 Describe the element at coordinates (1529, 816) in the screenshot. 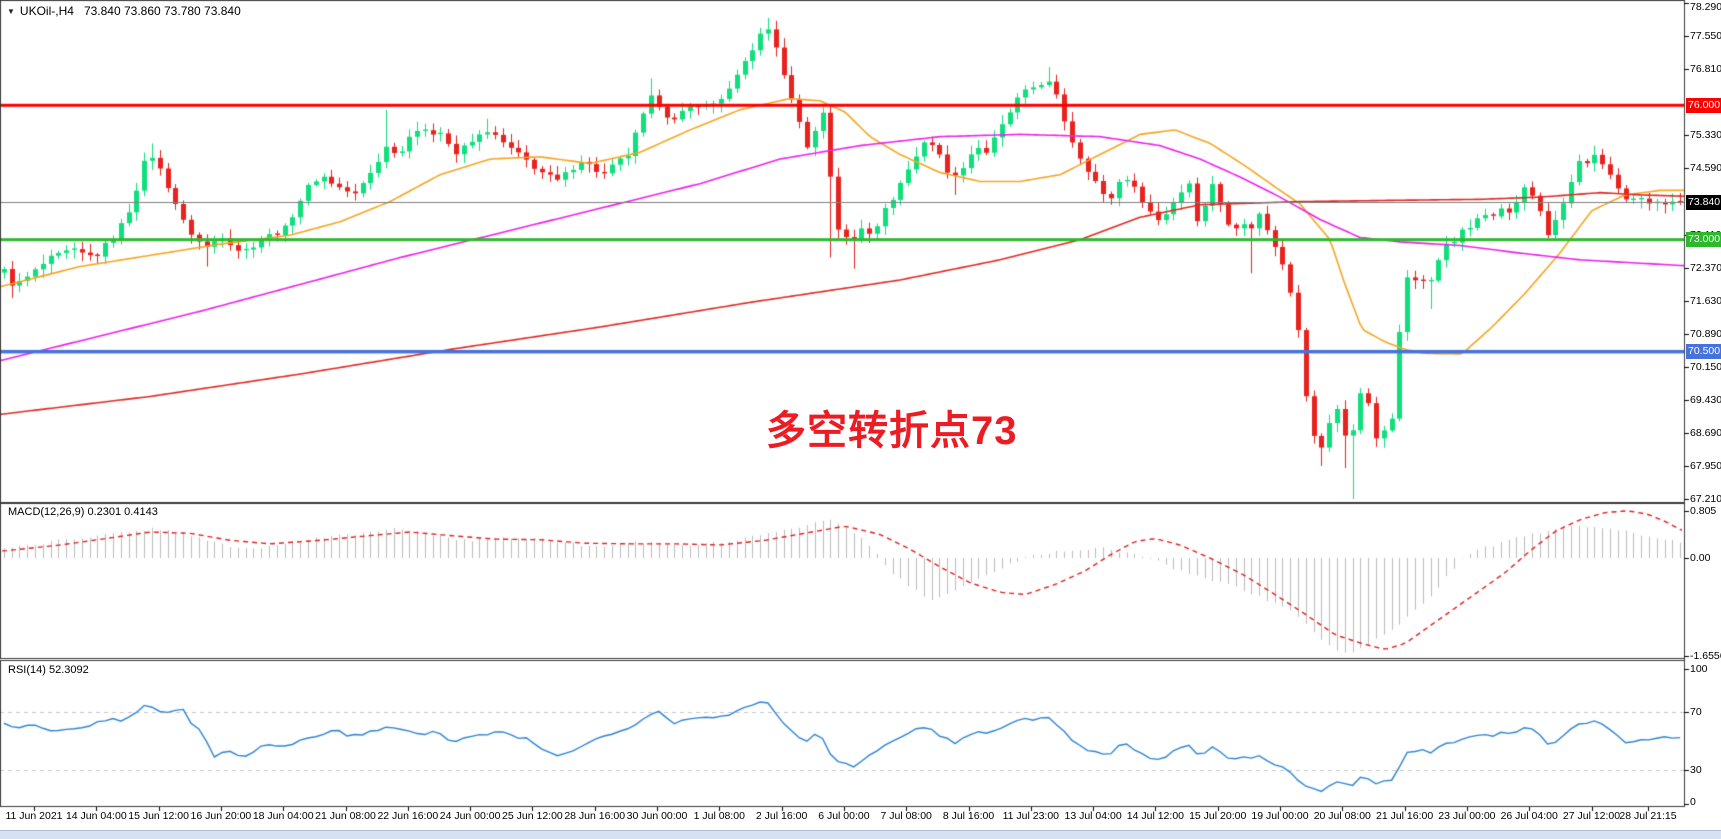

I see `time-axis-label: 26 Jul 04:00` at that location.